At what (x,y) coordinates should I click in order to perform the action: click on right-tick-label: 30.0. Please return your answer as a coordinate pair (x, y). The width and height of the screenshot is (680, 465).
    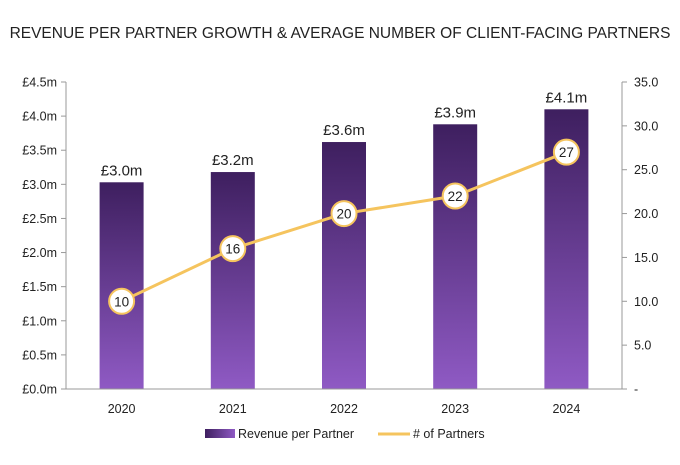
    Looking at the image, I should click on (646, 126).